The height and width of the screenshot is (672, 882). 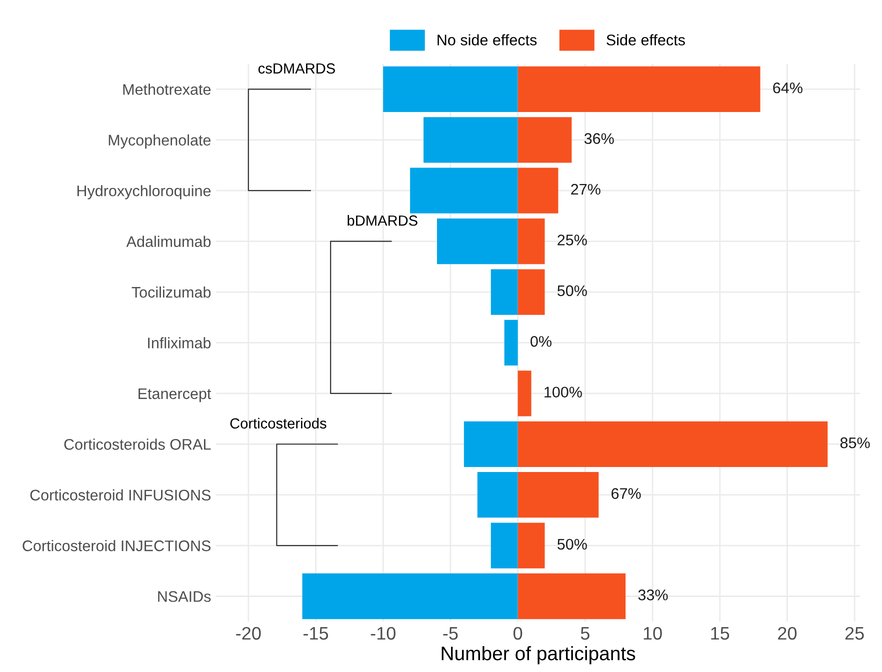 I want to click on annotation: 33%, so click(x=653, y=595).